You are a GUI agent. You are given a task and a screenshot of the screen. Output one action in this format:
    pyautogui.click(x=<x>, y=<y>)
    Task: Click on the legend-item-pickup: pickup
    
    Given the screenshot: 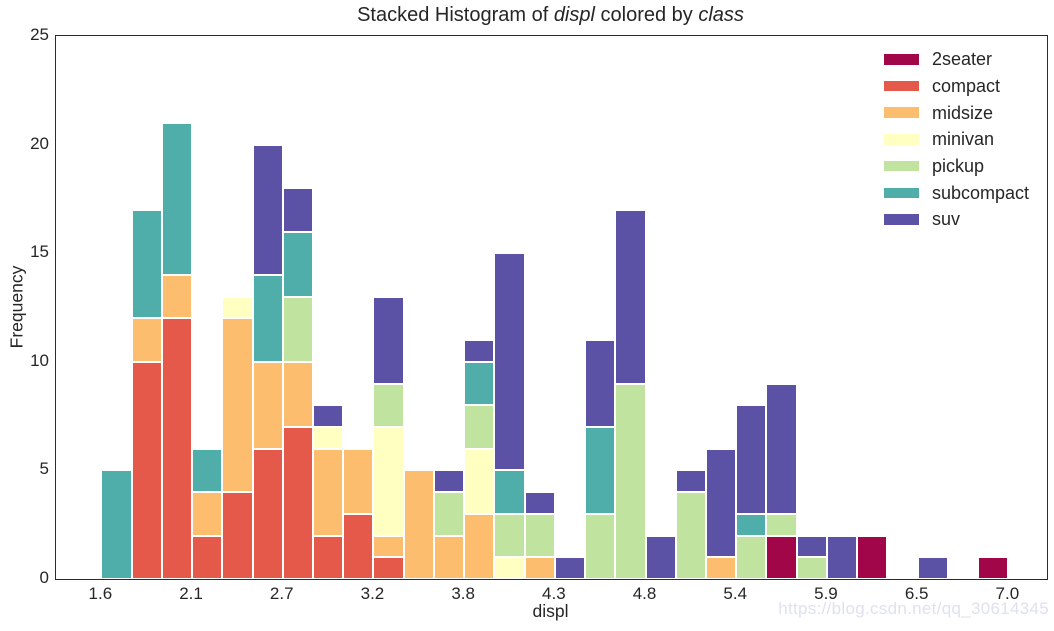 What is the action you would take?
    pyautogui.click(x=956, y=166)
    